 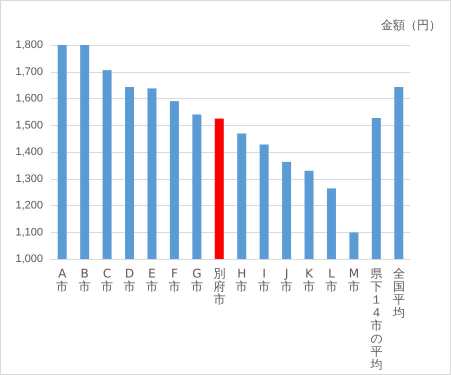 I want to click on y-tick-label: 1,200, so click(x=29, y=206).